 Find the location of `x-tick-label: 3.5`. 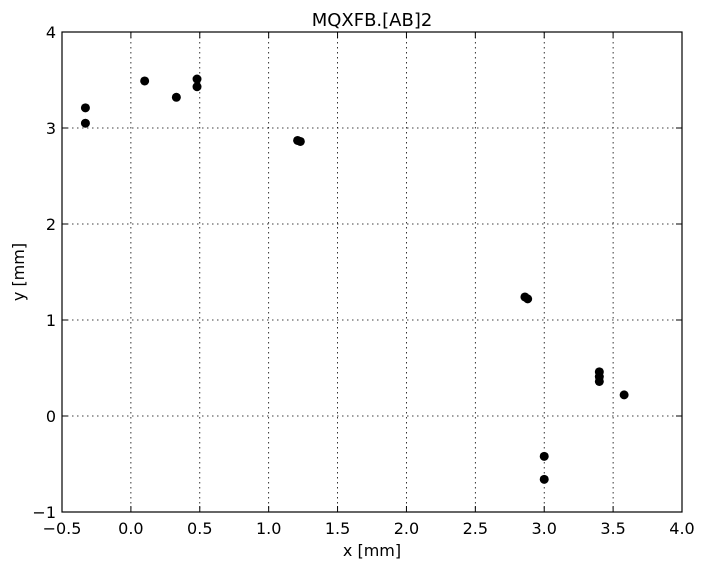

x-tick-label: 3.5 is located at coordinates (612, 528).